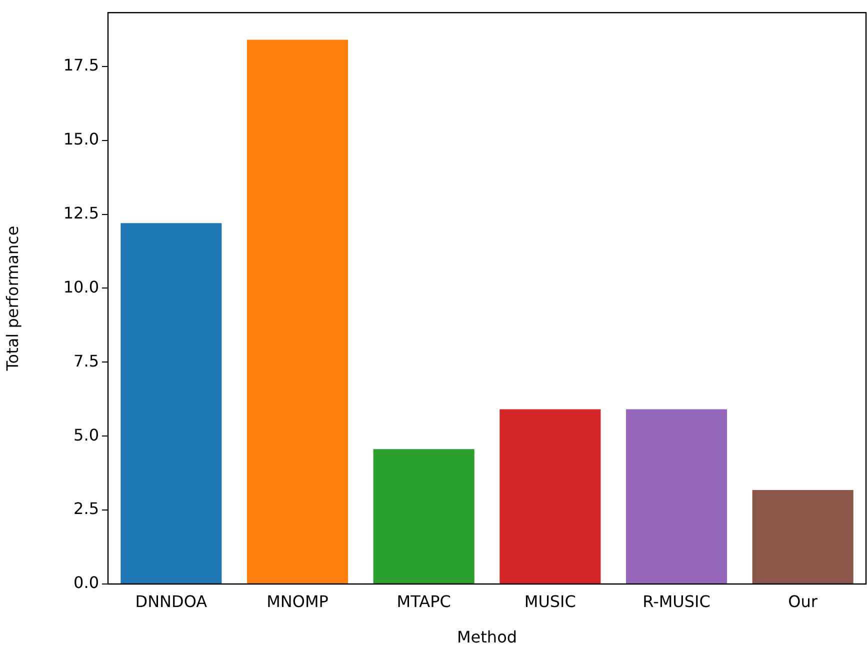  Describe the element at coordinates (12, 299) in the screenshot. I see `y-axis-title: Total performance` at that location.